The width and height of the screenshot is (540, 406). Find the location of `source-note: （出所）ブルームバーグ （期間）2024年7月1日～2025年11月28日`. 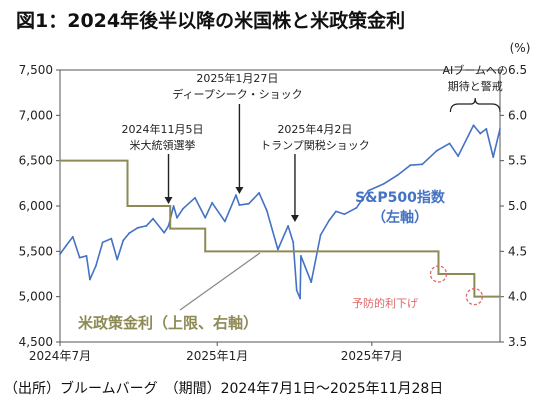

source-note: （出所）ブルームバーグ （期間）2024年7月1日～2025年11月28日 is located at coordinates (224, 389).